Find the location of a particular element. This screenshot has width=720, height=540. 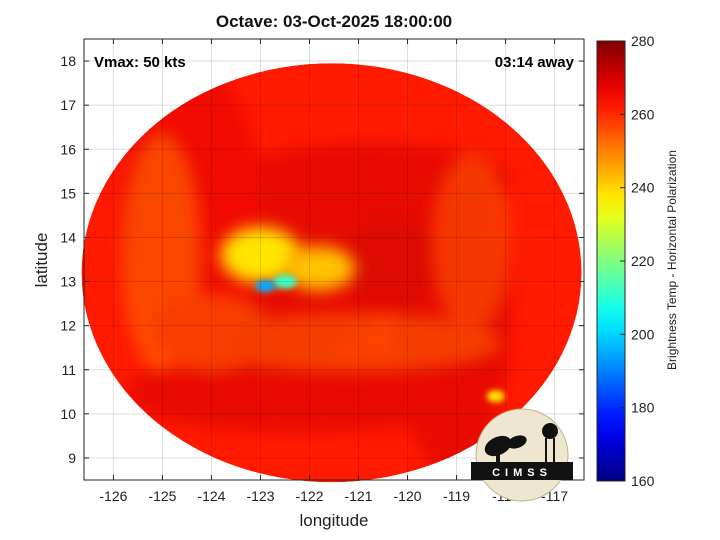

convection-isolated-convection is located at coordinates (495, 396).